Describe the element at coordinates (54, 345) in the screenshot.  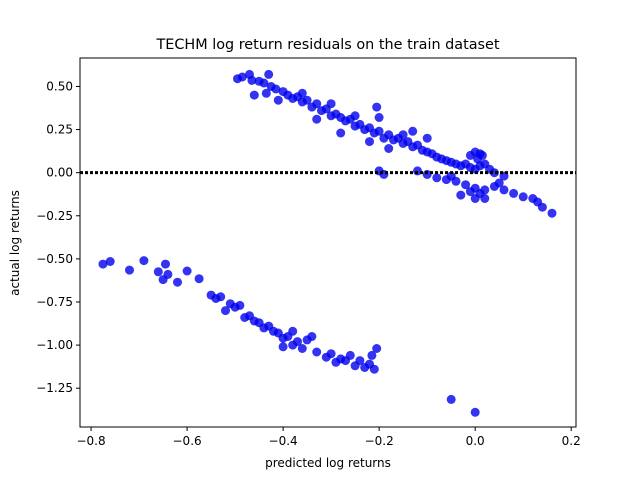
I see `y-tick-label: −1.00` at that location.